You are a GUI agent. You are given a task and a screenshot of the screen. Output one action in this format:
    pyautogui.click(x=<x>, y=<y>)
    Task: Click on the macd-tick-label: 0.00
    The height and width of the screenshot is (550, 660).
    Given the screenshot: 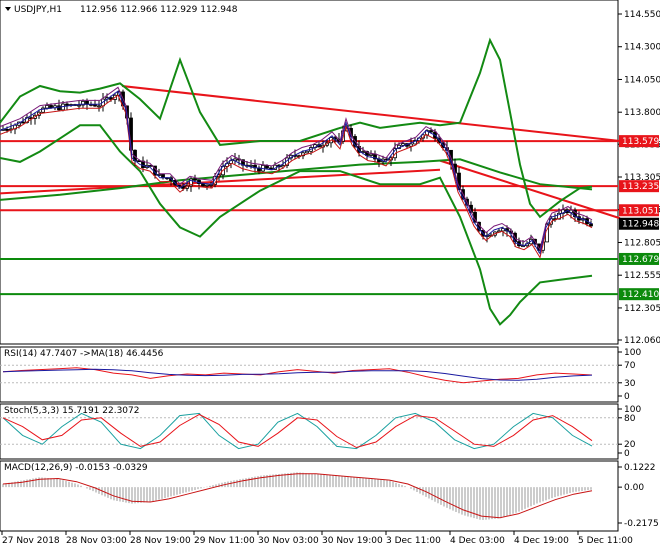 What is the action you would take?
    pyautogui.click(x=634, y=488)
    